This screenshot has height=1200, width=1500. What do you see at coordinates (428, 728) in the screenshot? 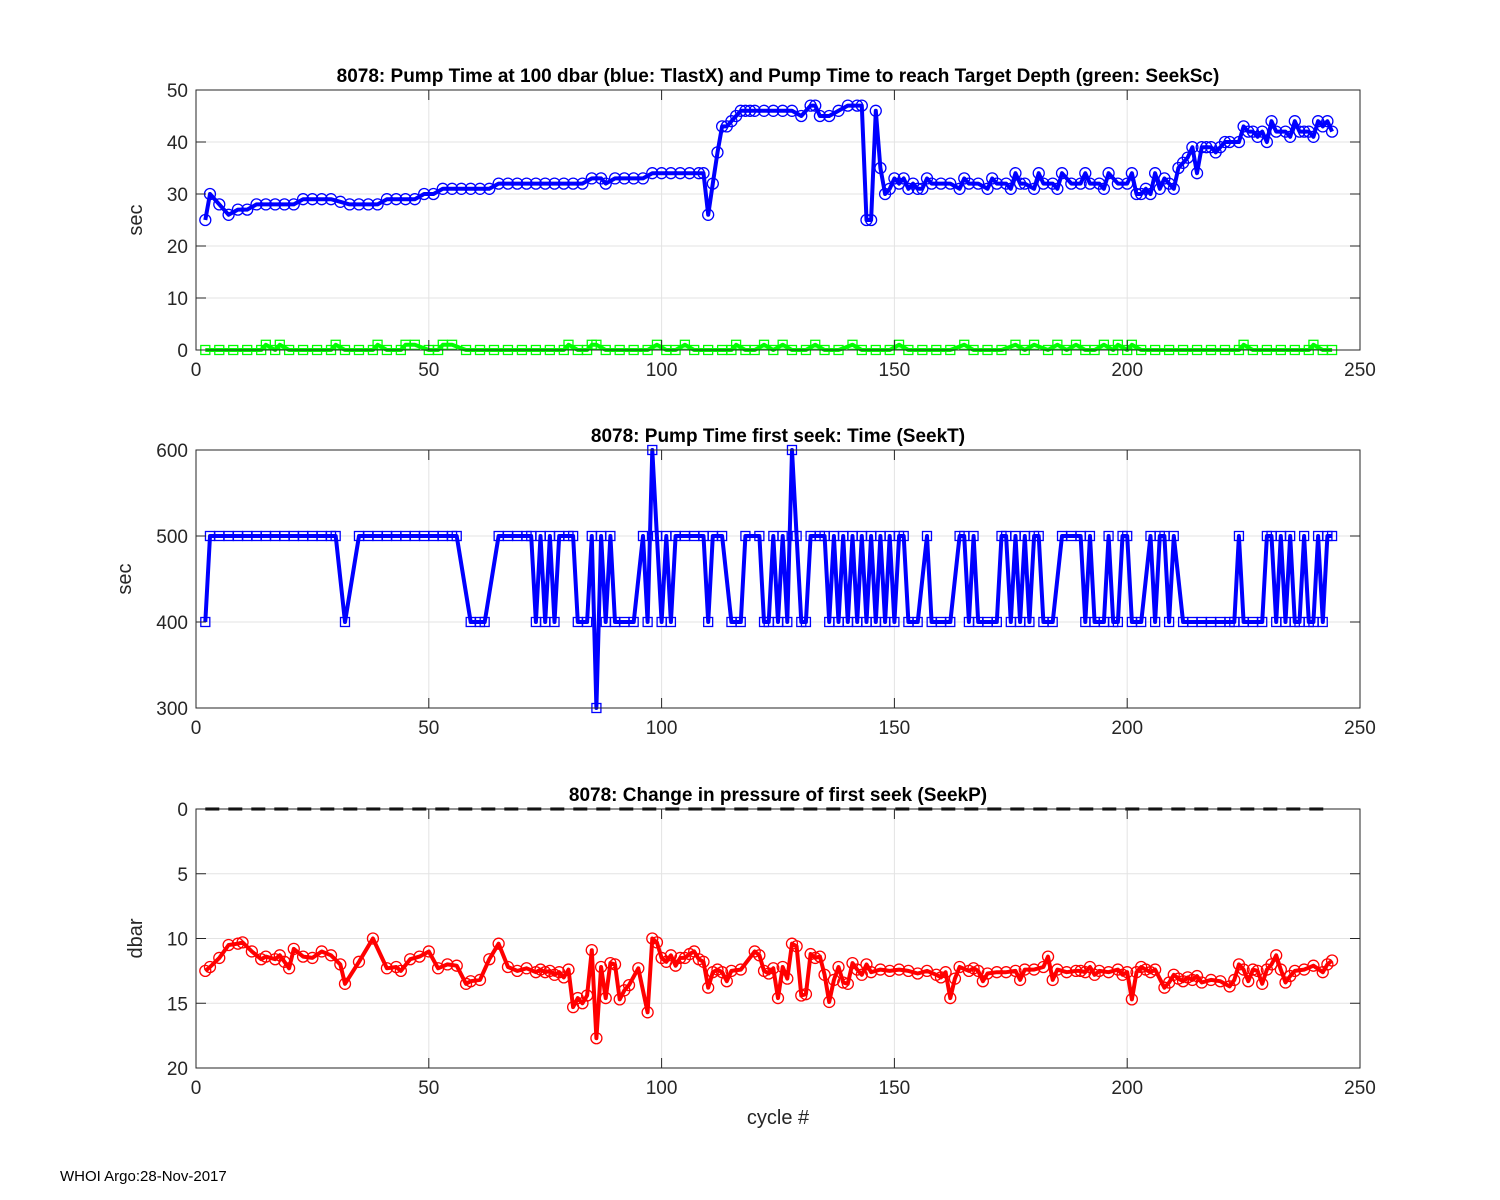
I see `x-tick-label: 50` at bounding box center [428, 728].